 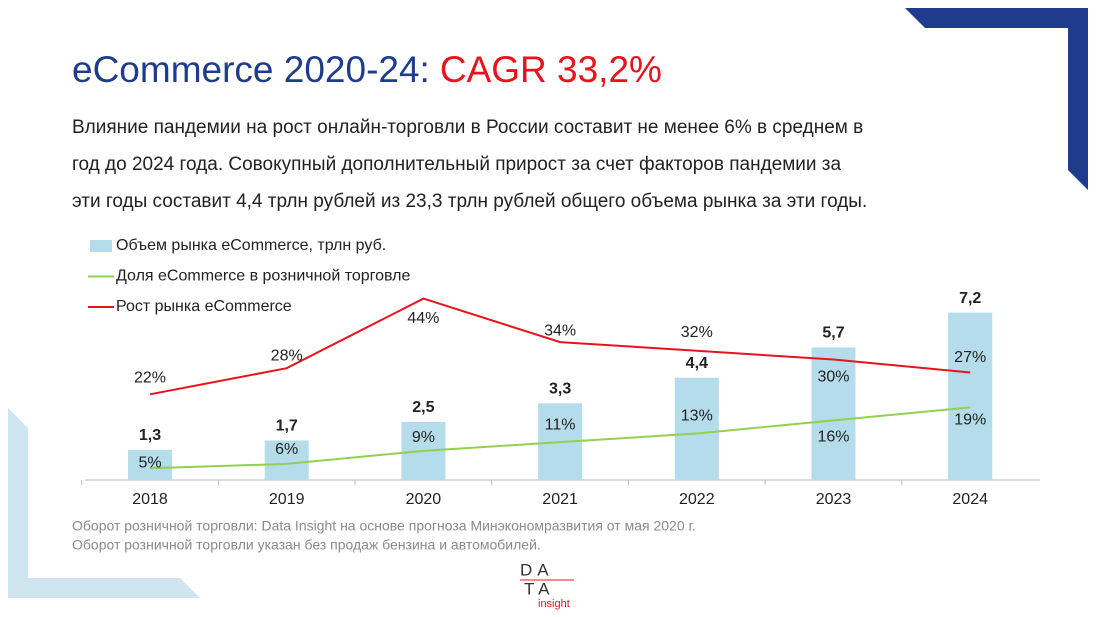 What do you see at coordinates (560, 499) in the screenshot?
I see `x-tick-label: 2021` at bounding box center [560, 499].